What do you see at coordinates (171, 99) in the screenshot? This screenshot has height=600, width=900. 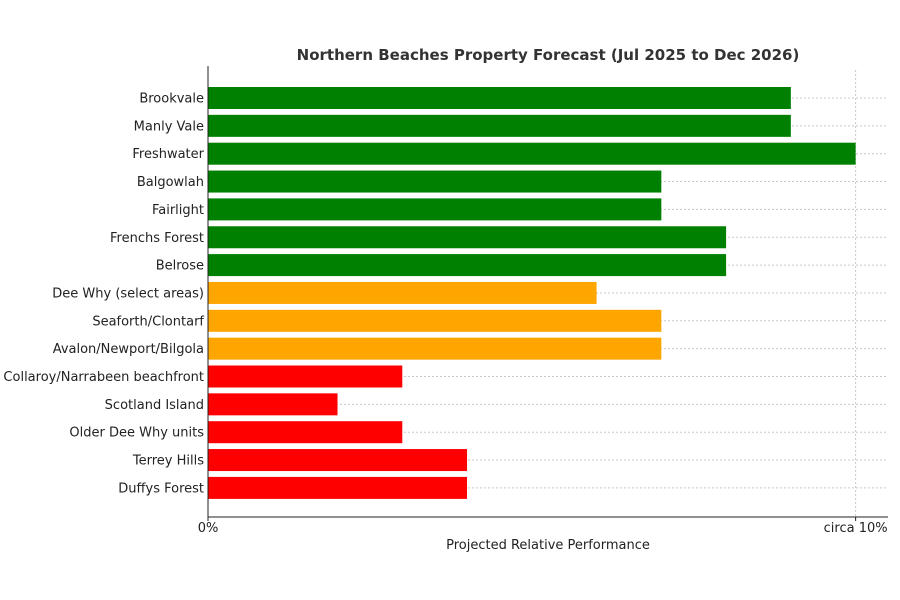 I see `category-label: Brookvale` at bounding box center [171, 99].